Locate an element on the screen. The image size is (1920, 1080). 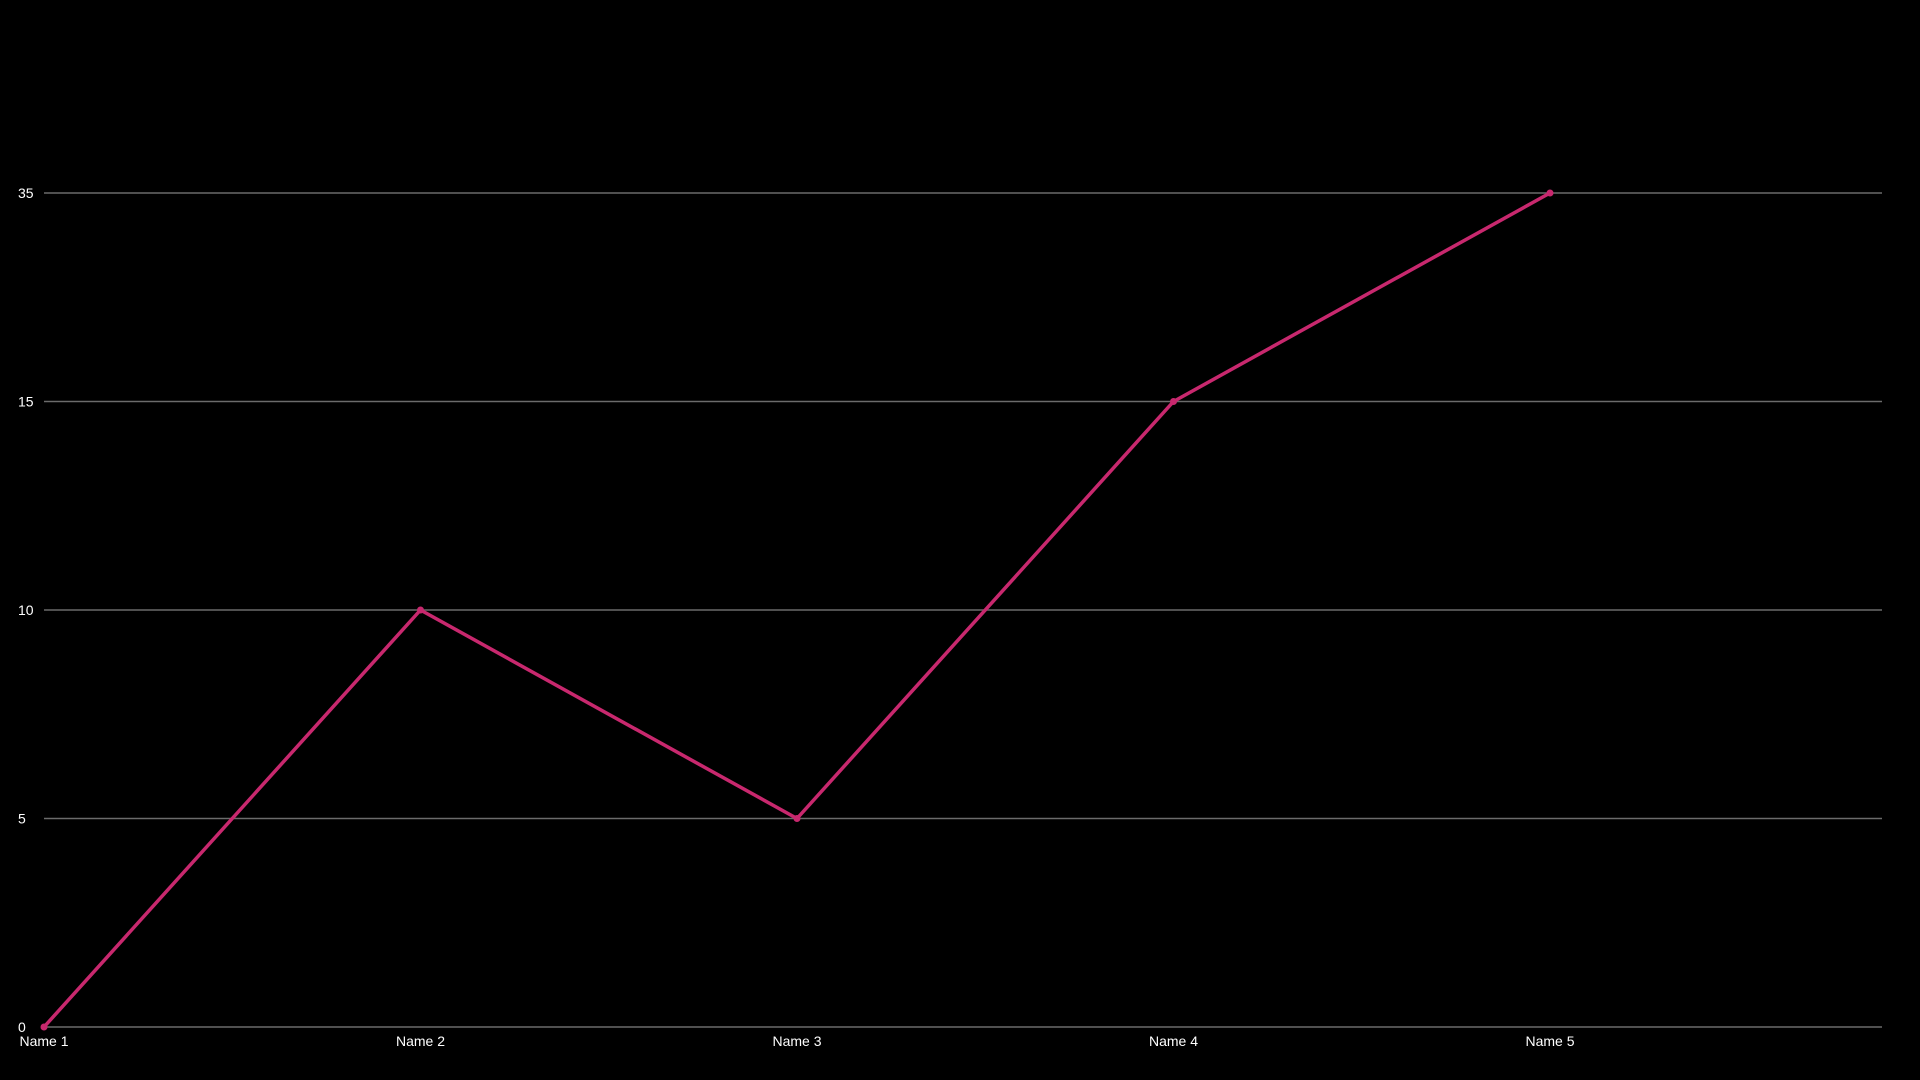
x-tick-label: Name 5 is located at coordinates (1549, 1041).